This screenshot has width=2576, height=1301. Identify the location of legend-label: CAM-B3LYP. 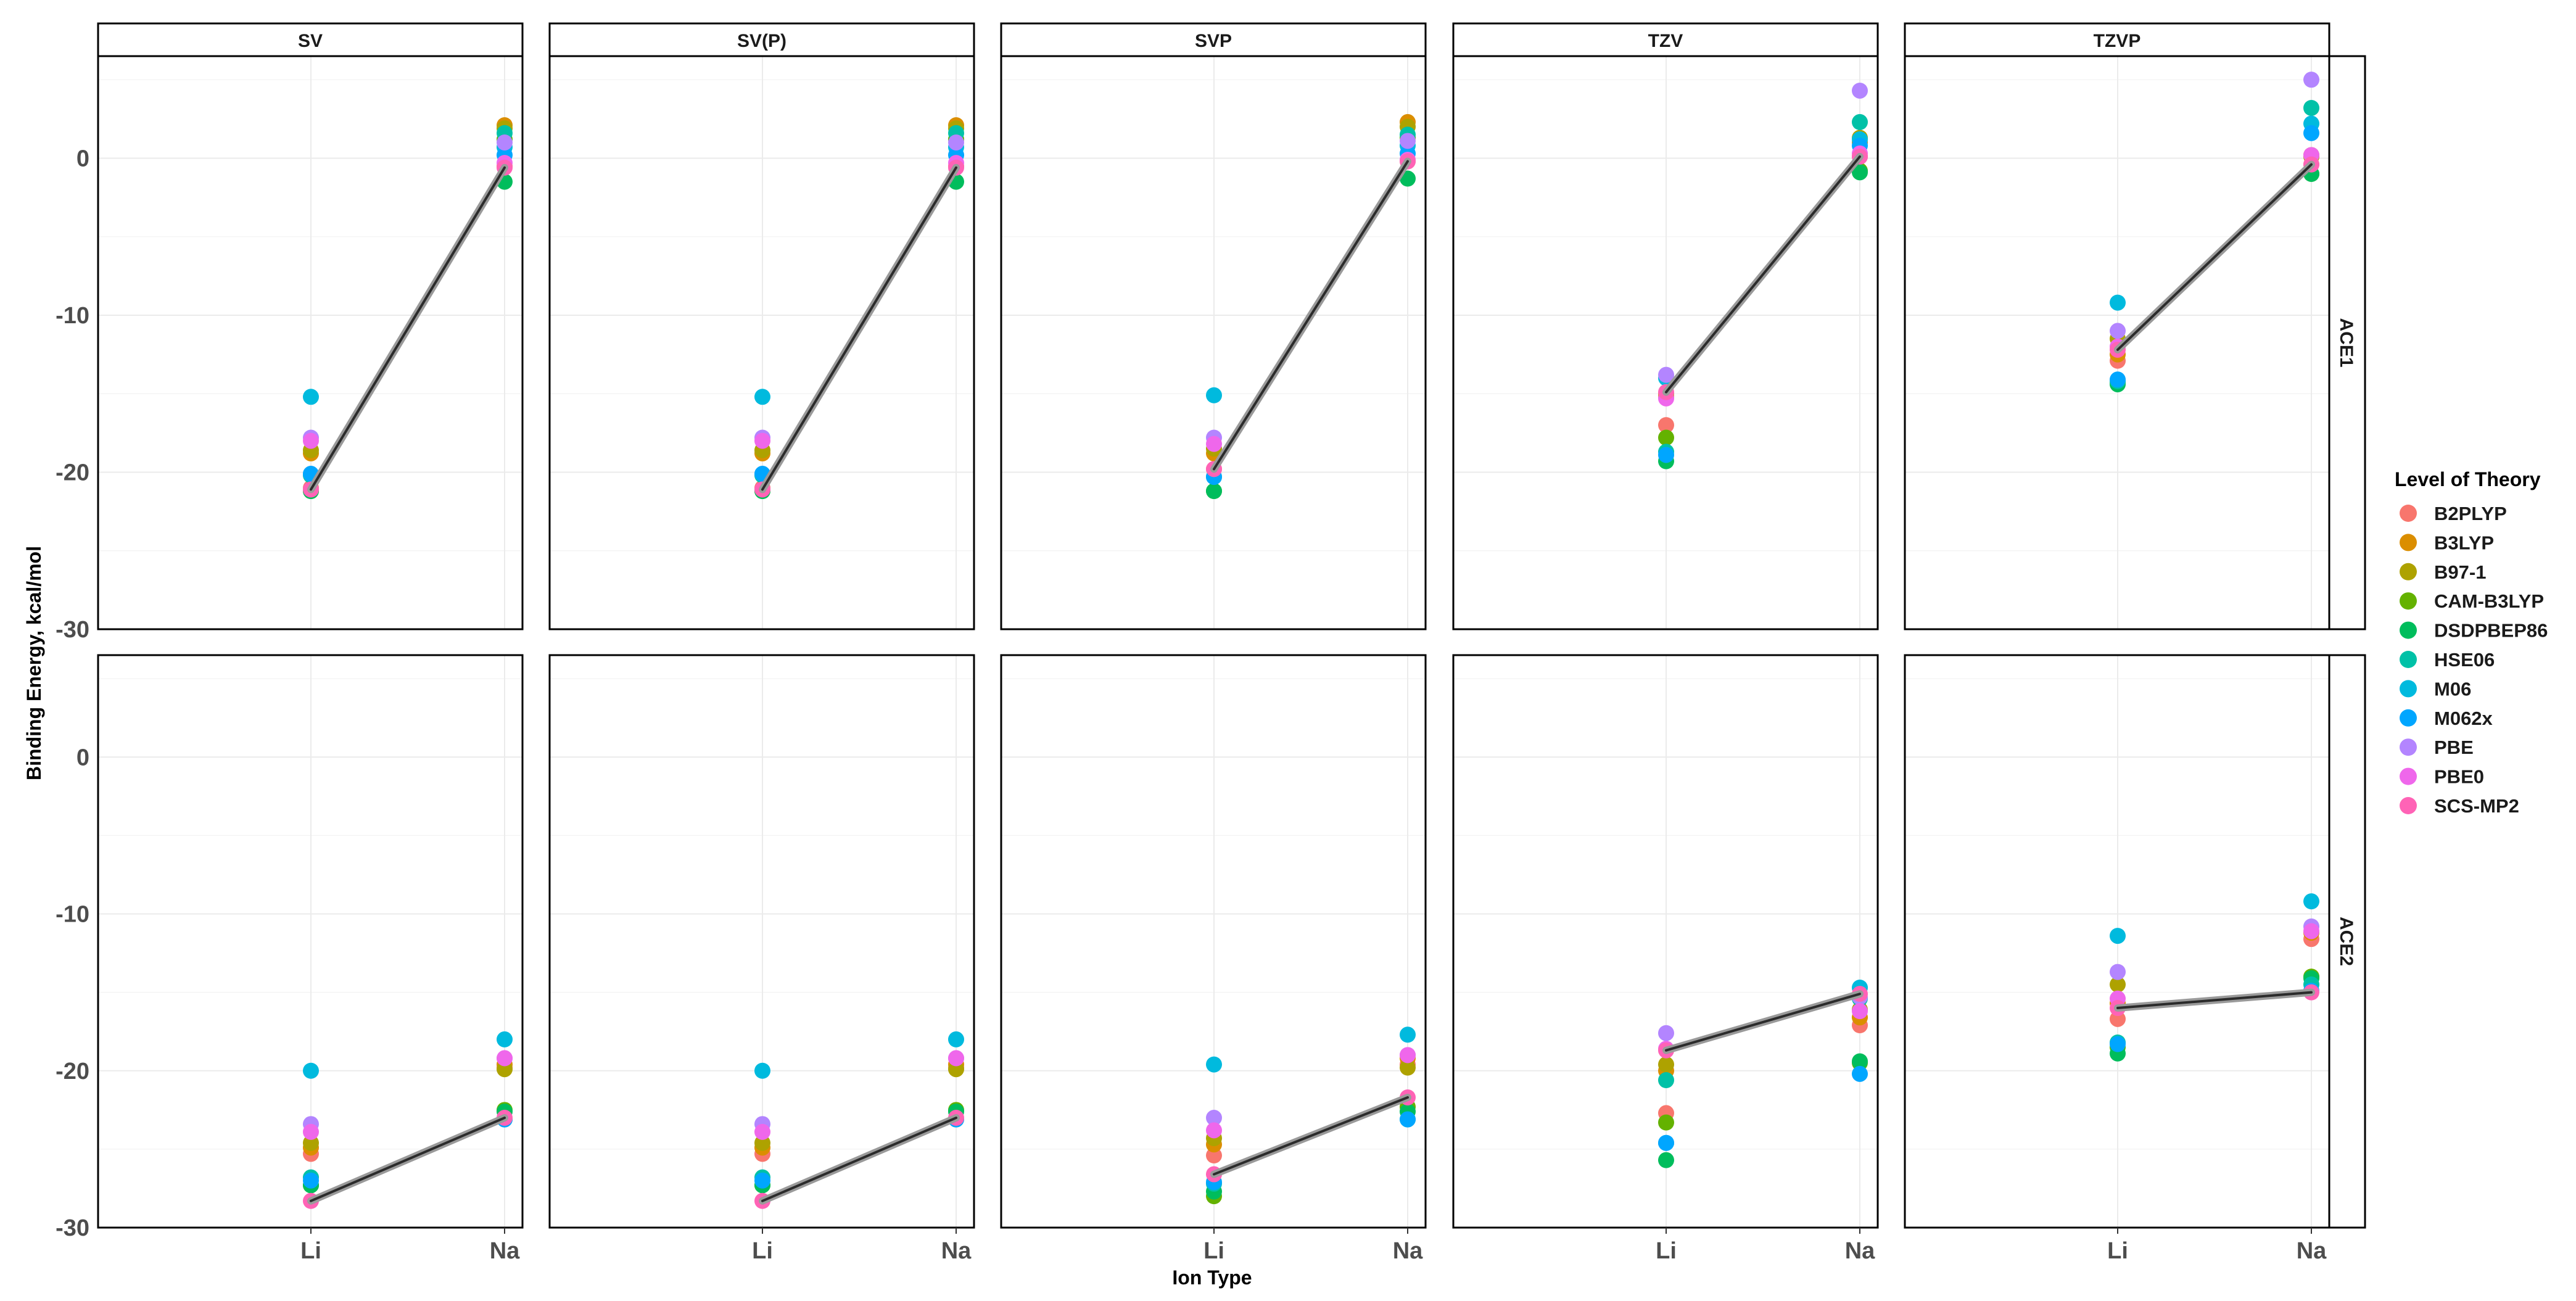
(2489, 601).